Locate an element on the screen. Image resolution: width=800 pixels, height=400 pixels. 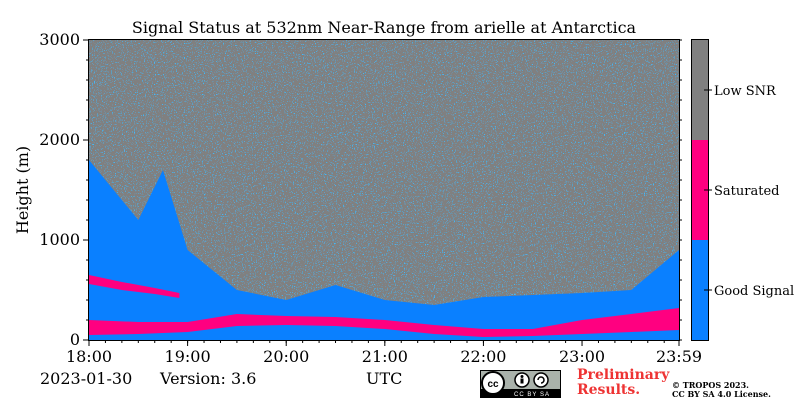
saturated-layer-upper is located at coordinates (134, 286).